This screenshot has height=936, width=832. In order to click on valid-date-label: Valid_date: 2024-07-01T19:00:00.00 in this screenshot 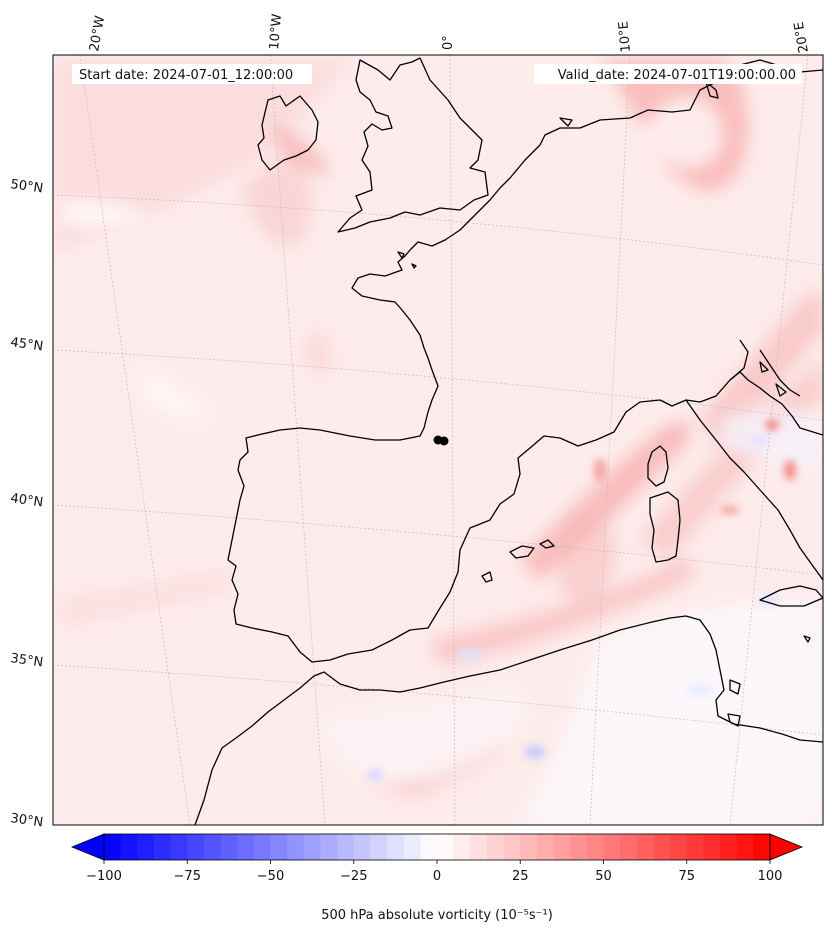, I will do `click(677, 75)`.